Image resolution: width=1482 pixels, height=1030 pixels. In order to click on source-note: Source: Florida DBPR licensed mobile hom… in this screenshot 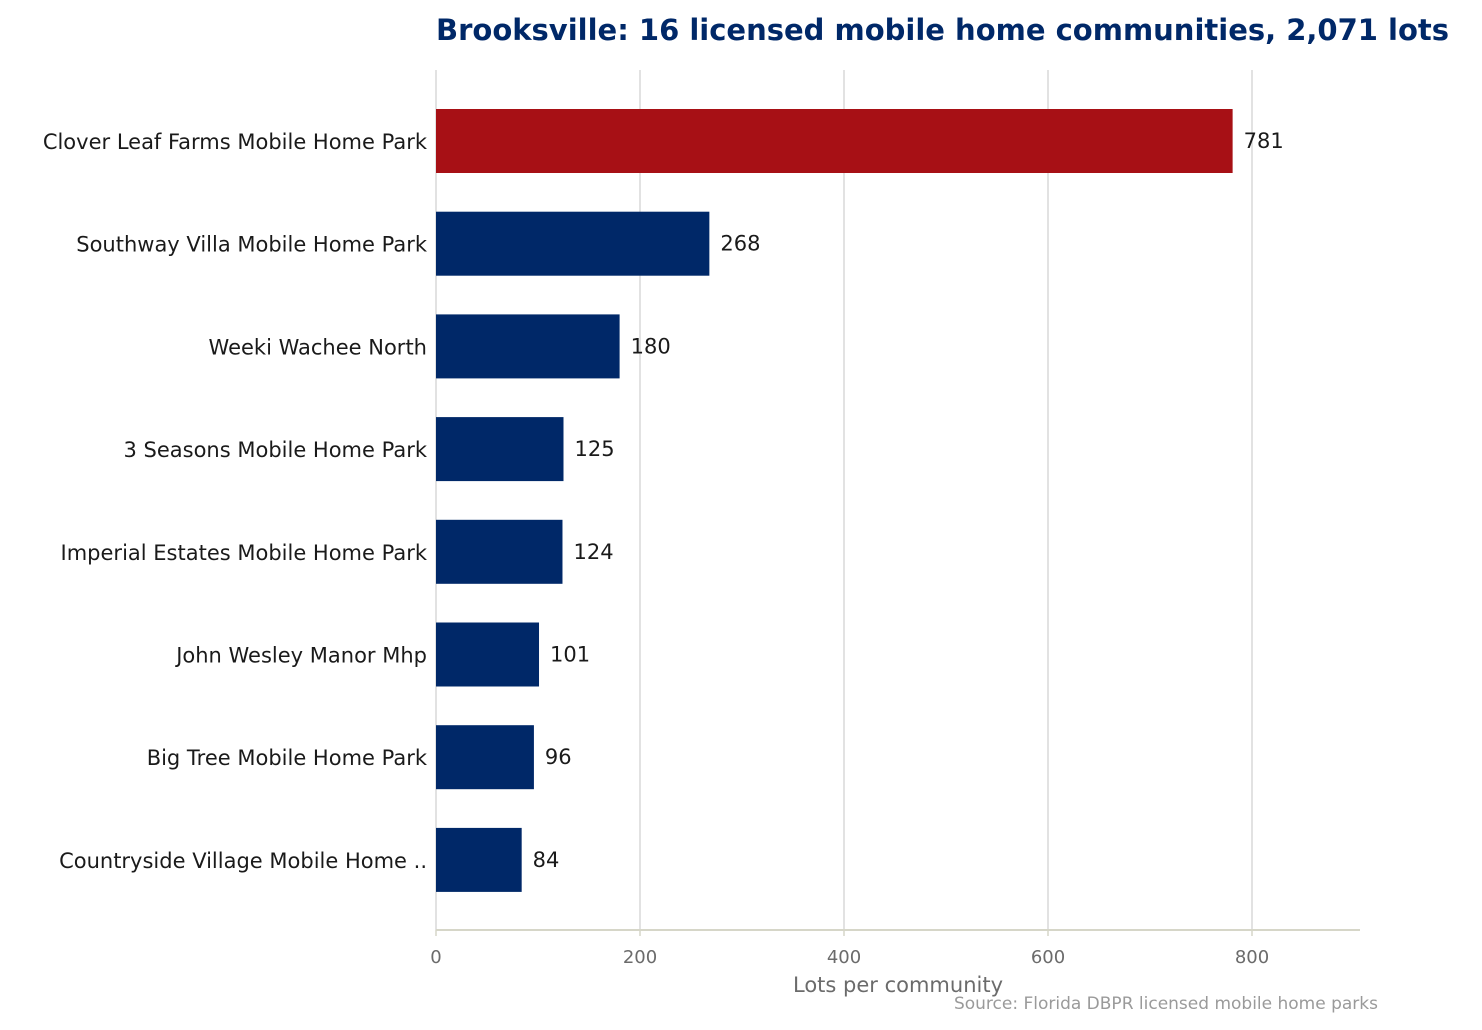, I will do `click(1166, 1004)`.